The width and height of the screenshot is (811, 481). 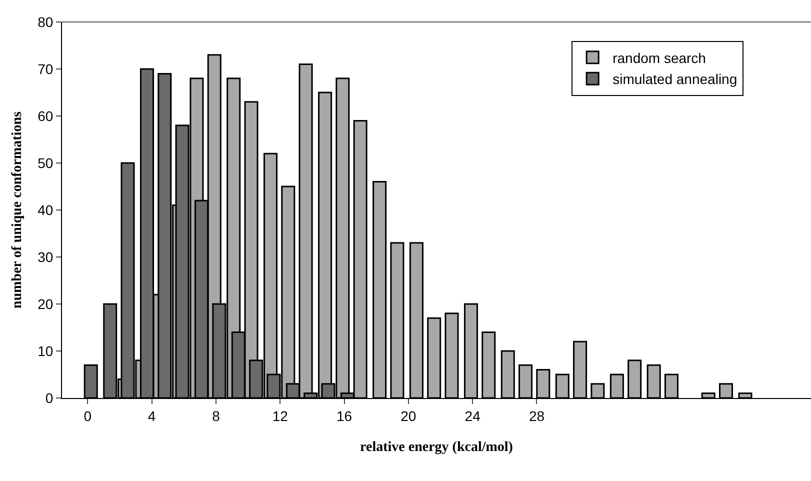 What do you see at coordinates (46, 350) in the screenshot?
I see `y-tick-label: 10` at bounding box center [46, 350].